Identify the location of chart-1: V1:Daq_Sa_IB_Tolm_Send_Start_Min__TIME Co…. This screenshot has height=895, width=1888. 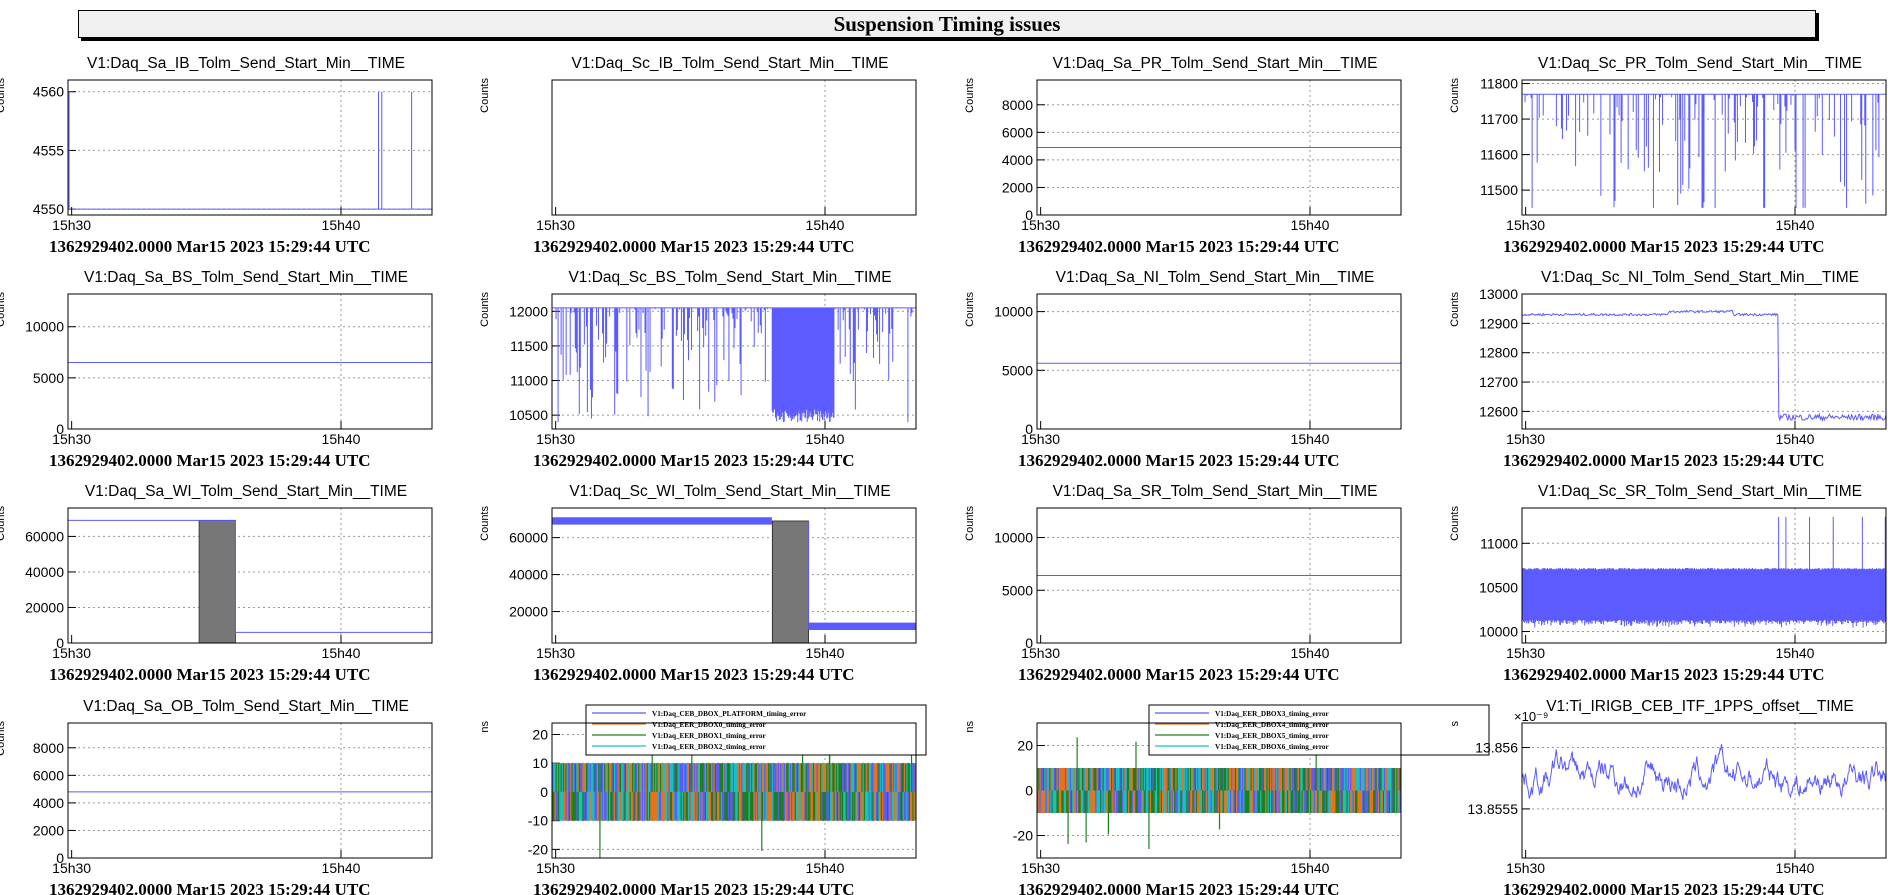
(216, 155).